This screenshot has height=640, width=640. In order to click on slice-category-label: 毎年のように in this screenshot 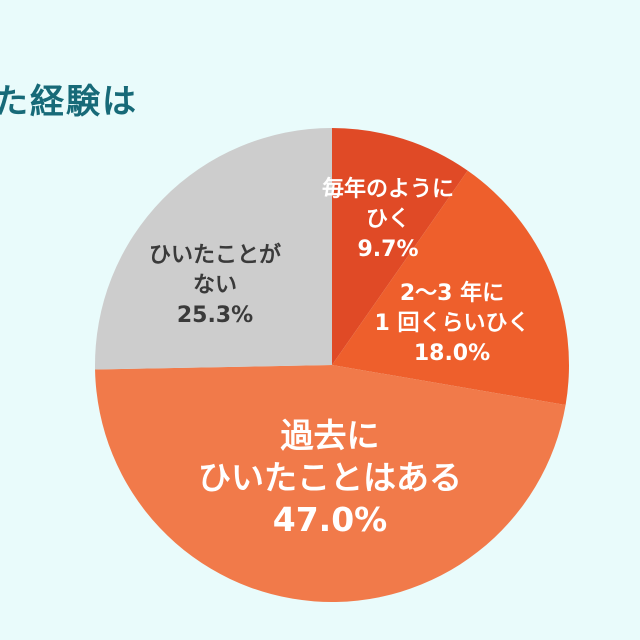, I will do `click(388, 189)`.